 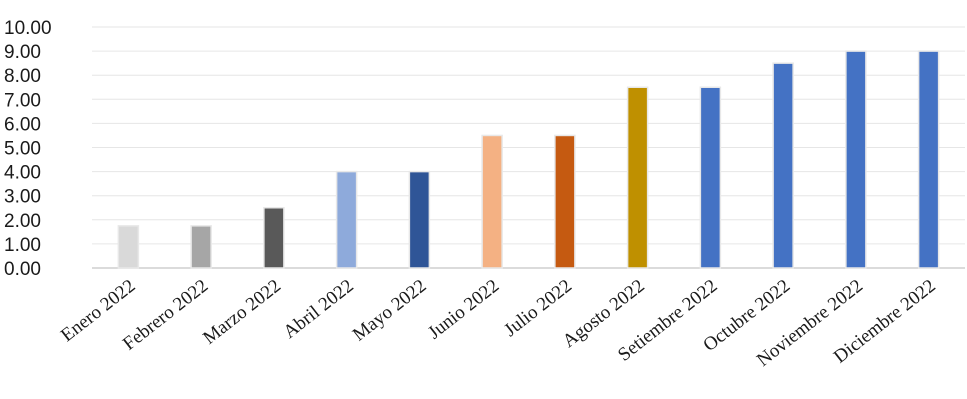 I want to click on bar-marzo-2022, so click(x=274, y=238).